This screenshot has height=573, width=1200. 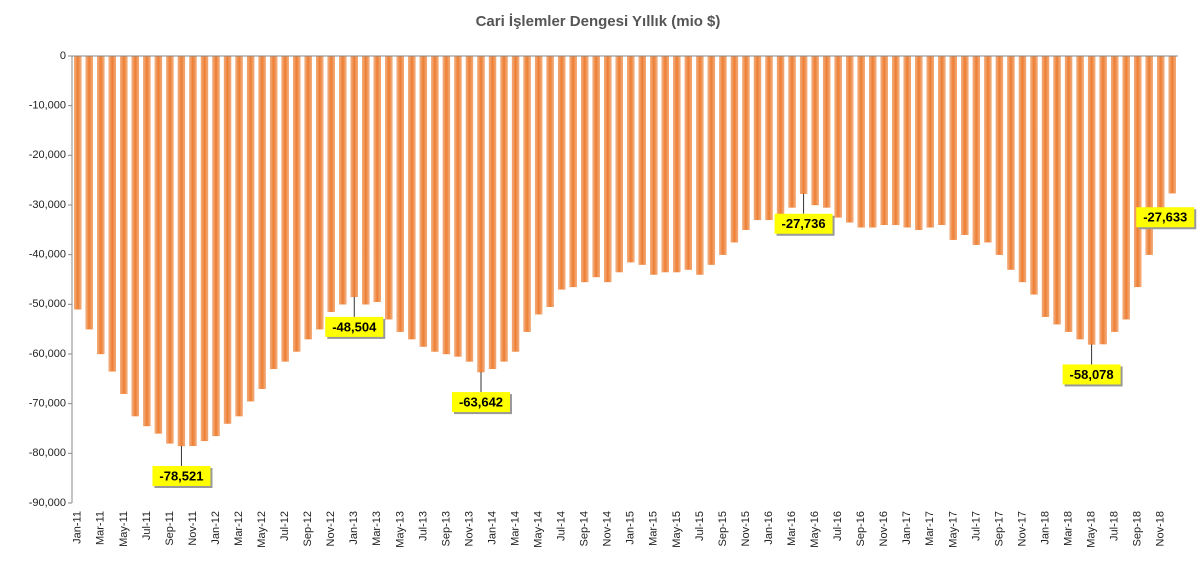 I want to click on x-tick-label: May-12, so click(x=262, y=529).